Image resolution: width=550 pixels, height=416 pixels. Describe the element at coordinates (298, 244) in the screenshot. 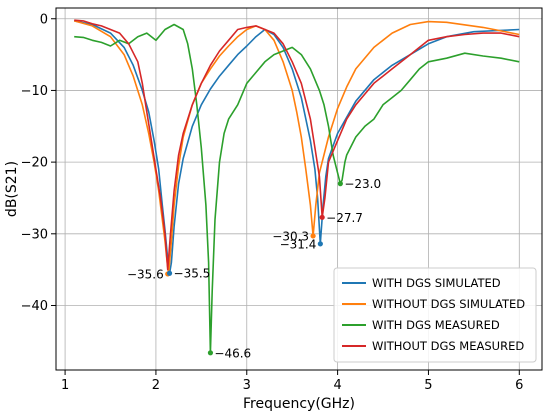

I see `annotation-label-4: −31.4` at that location.